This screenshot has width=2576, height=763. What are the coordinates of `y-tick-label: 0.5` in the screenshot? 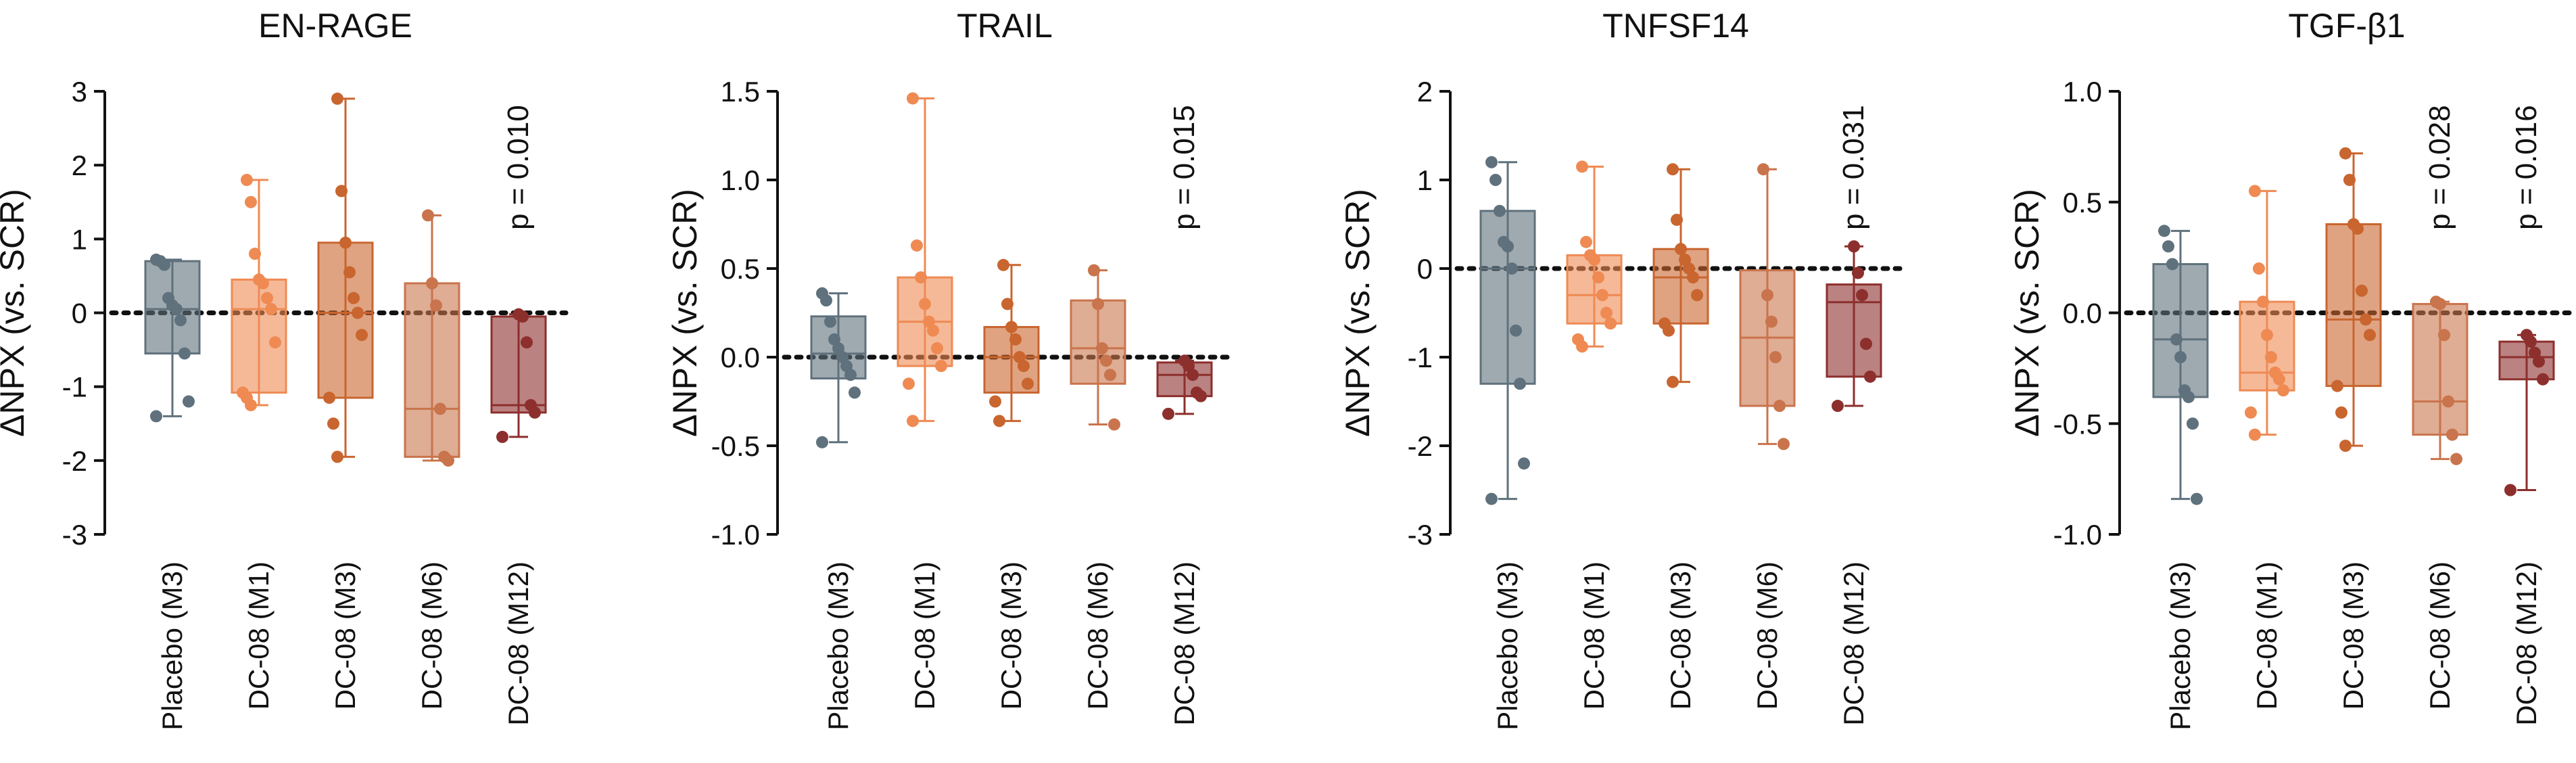 It's located at (740, 269).